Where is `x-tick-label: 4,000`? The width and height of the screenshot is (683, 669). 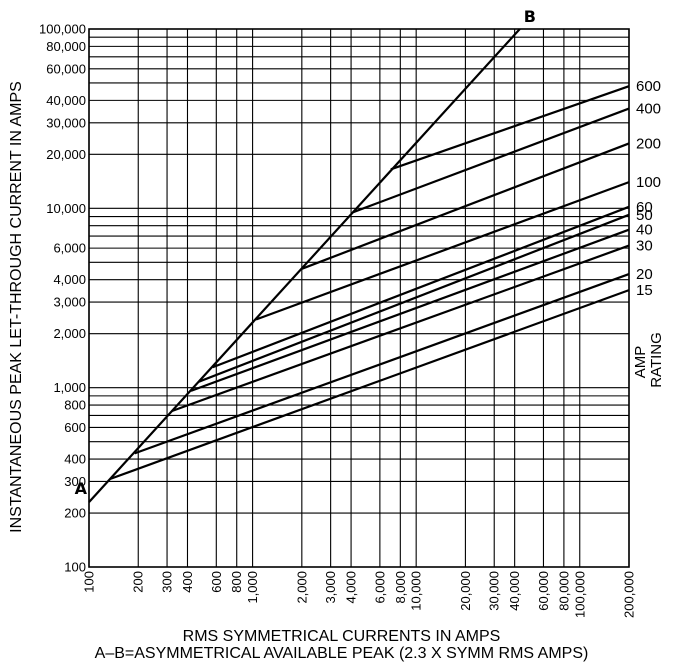
x-tick-label: 4,000 is located at coordinates (351, 587).